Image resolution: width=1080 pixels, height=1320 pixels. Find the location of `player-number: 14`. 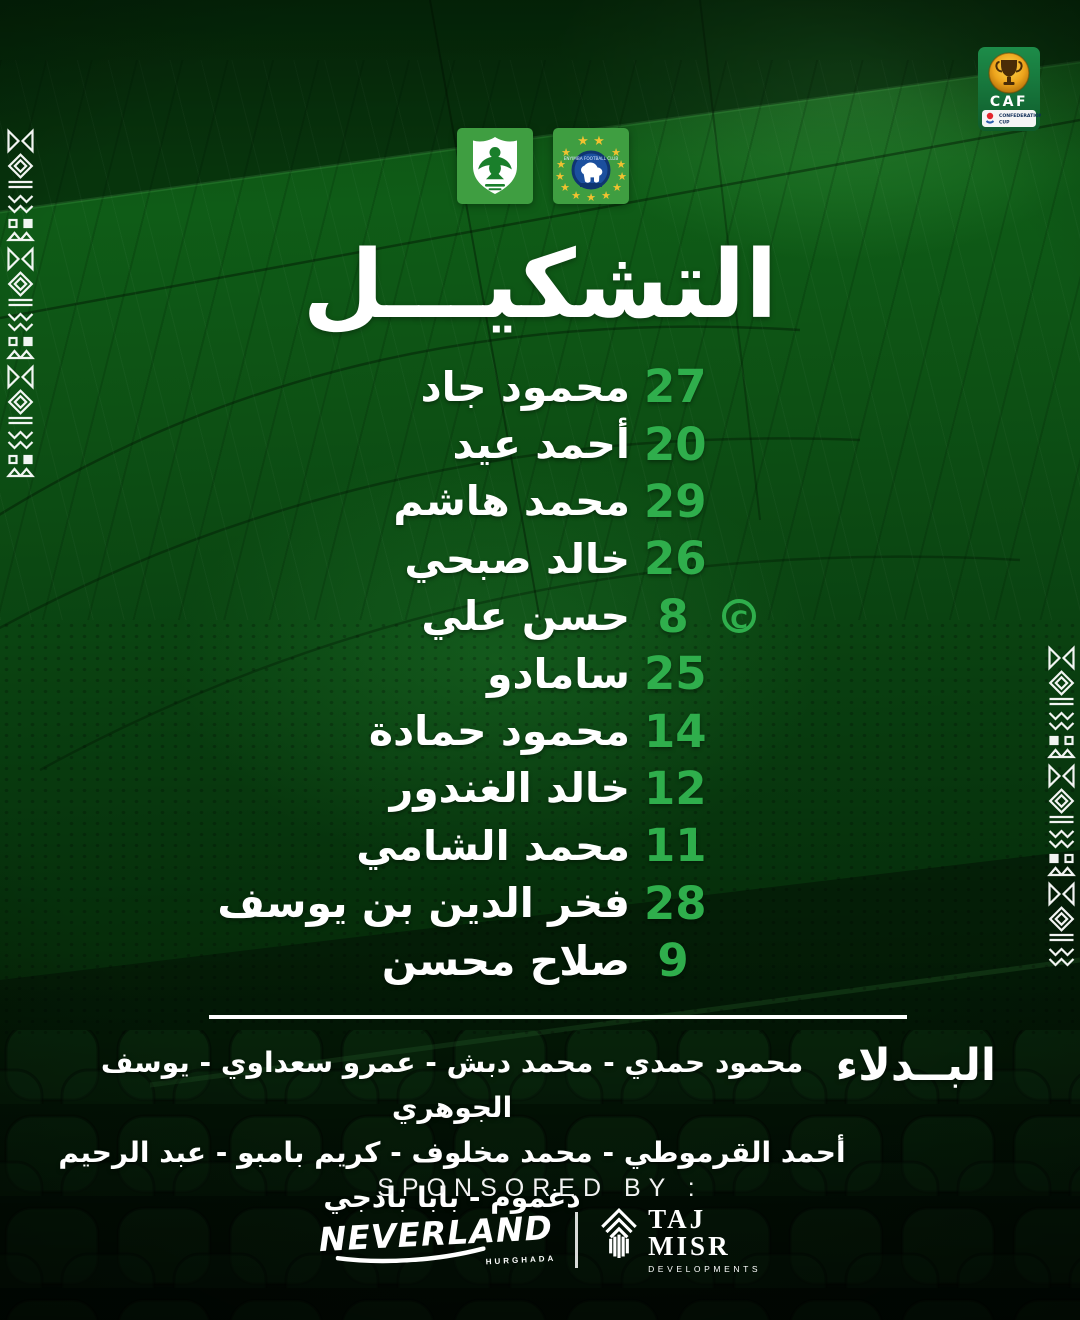

player-number: 14 is located at coordinates (675, 731).